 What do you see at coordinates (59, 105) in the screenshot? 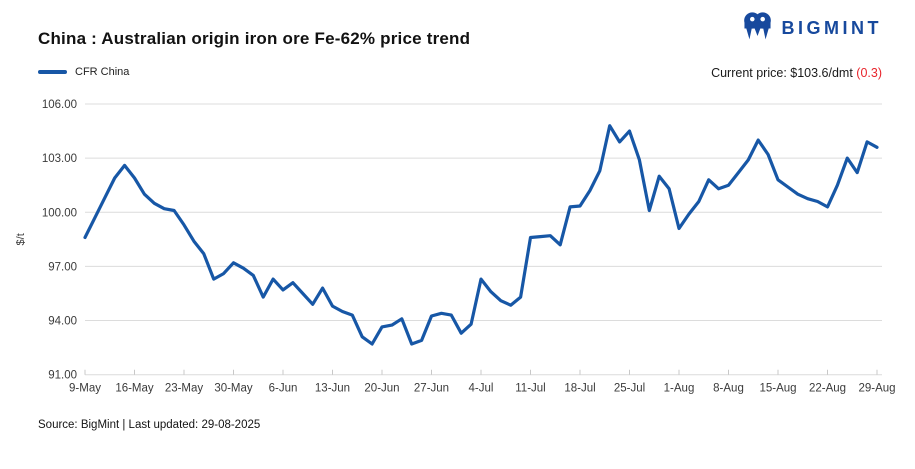
I see `y-axis-tick-label: 106.00` at bounding box center [59, 105].